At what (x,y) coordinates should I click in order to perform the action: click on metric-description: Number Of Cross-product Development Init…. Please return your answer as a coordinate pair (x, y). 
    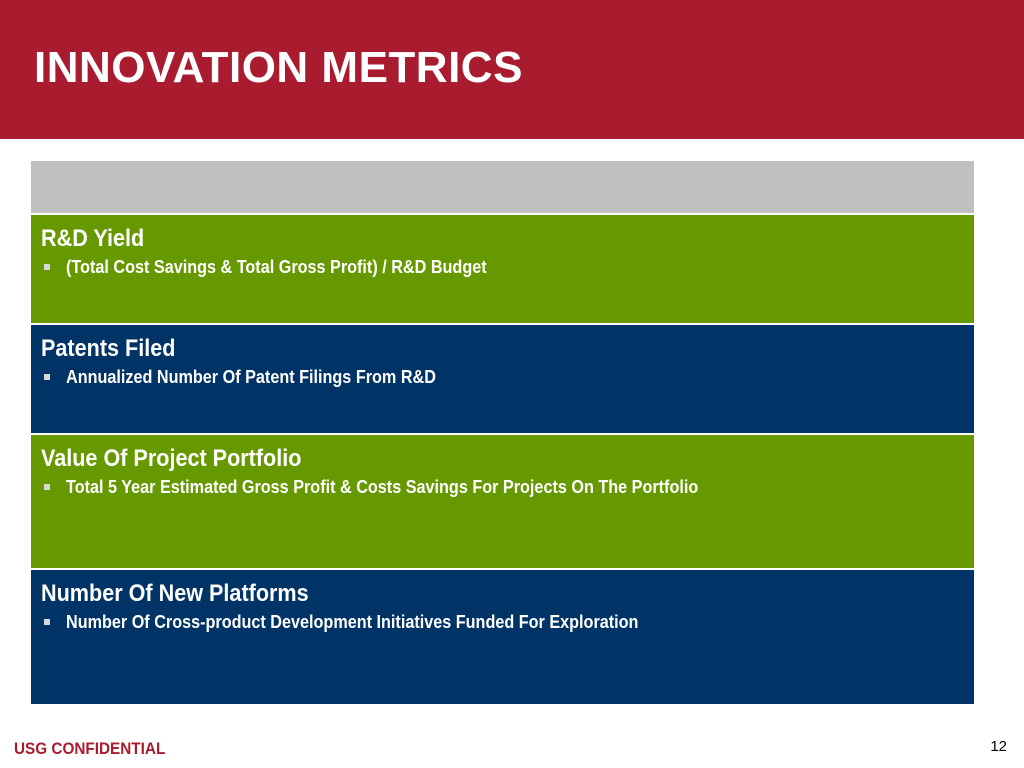
    Looking at the image, I should click on (352, 622).